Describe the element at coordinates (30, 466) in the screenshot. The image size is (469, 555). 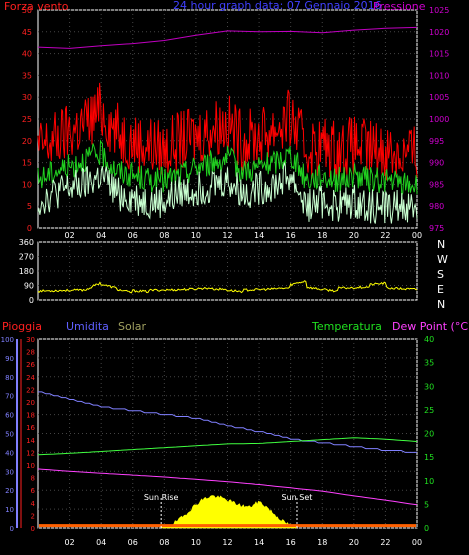
I see `rain-tick-label: 10` at that location.